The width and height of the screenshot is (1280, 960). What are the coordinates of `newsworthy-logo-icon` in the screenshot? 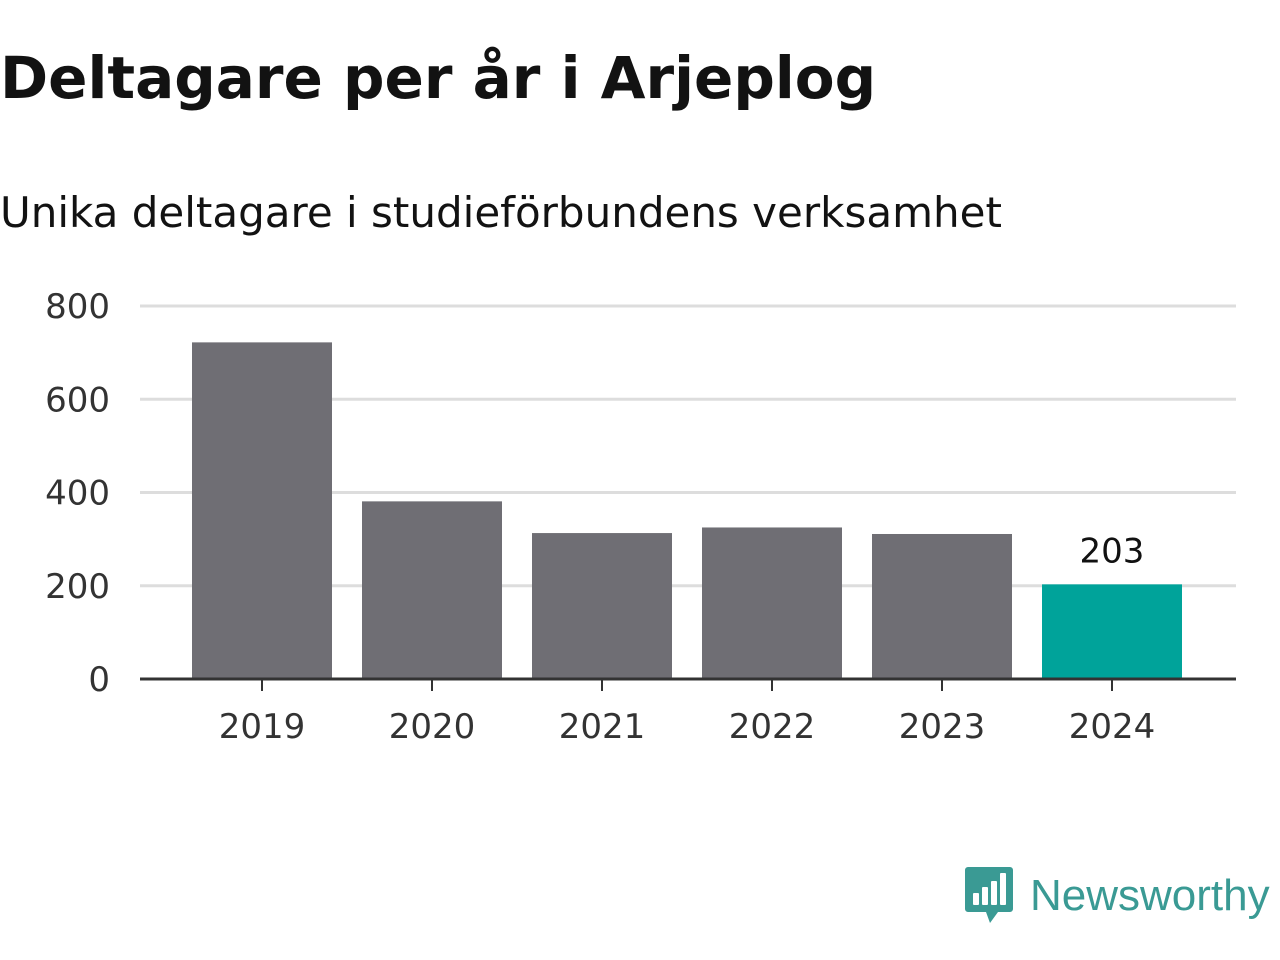 It's located at (989, 895).